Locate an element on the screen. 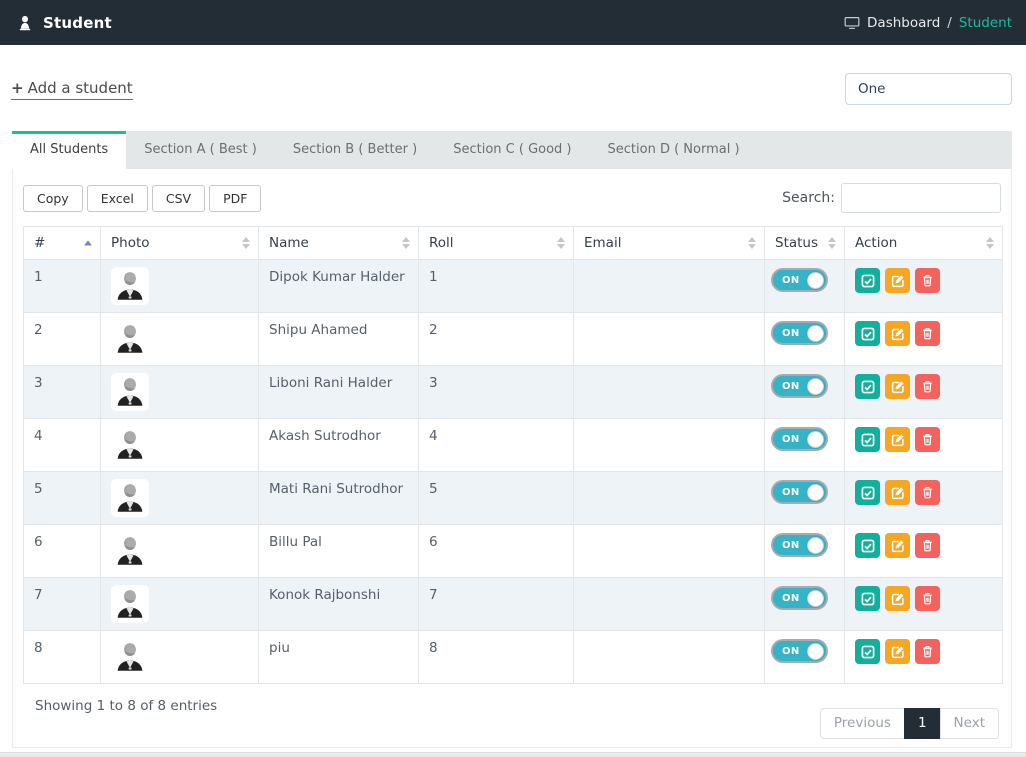 The width and height of the screenshot is (1026, 757). table-row: 4 Akash Sutrodhor 4 ON is located at coordinates (513, 445).